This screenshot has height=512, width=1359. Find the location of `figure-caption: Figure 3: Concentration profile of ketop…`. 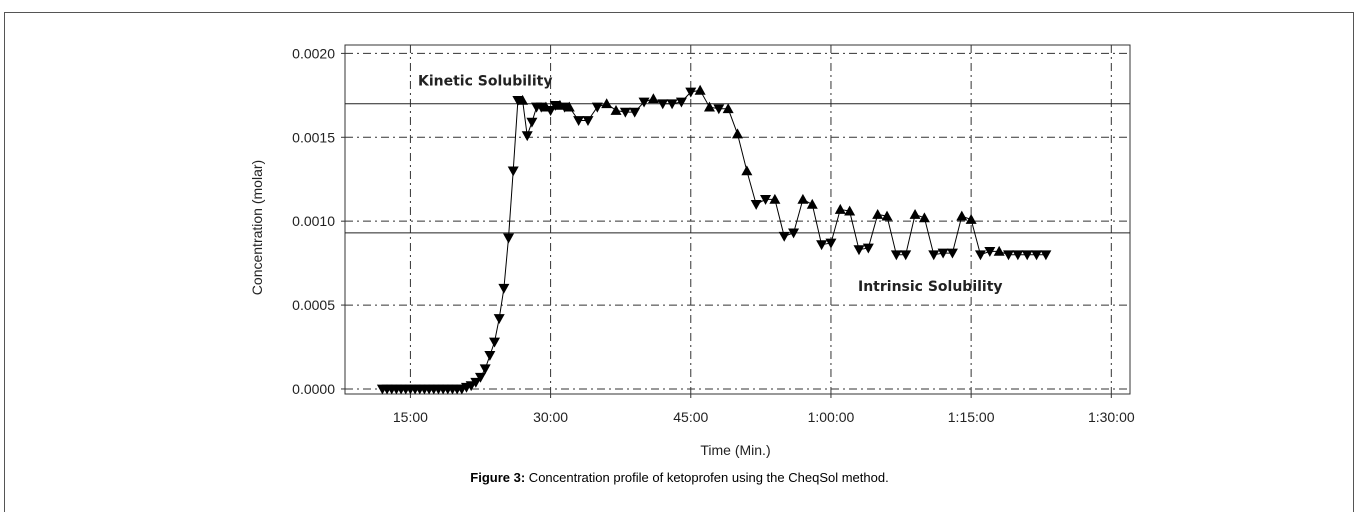

figure-caption: Figure 3: Concentration profile of ketop… is located at coordinates (679, 477).